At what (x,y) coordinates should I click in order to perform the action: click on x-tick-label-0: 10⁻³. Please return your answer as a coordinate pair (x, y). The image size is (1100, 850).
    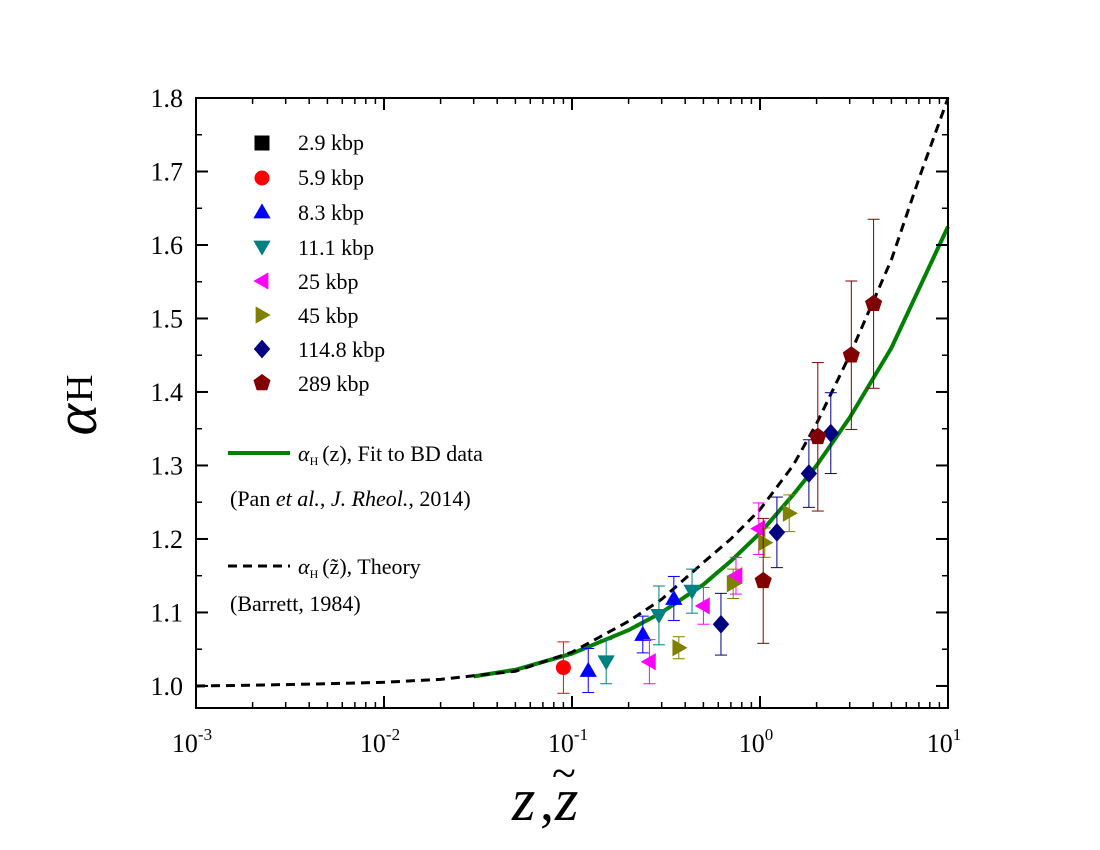
    Looking at the image, I should click on (192, 741).